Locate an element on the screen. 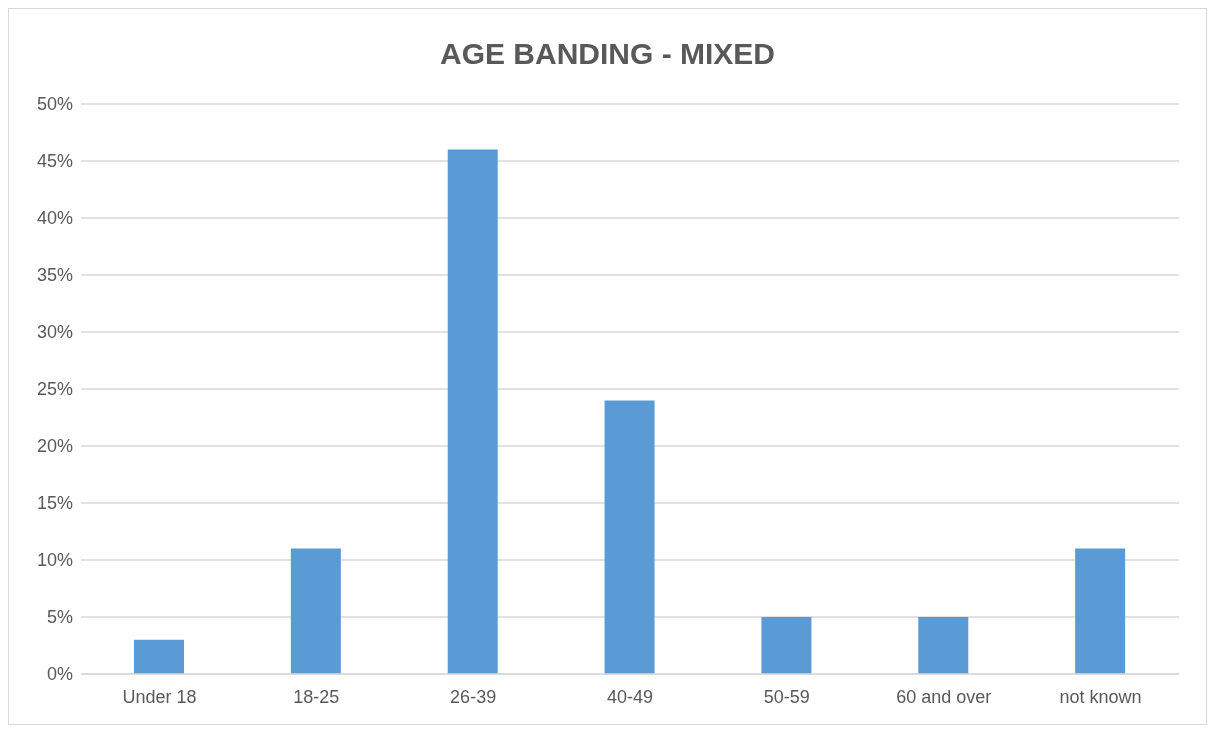  y-tick-label: 45% is located at coordinates (54, 161).